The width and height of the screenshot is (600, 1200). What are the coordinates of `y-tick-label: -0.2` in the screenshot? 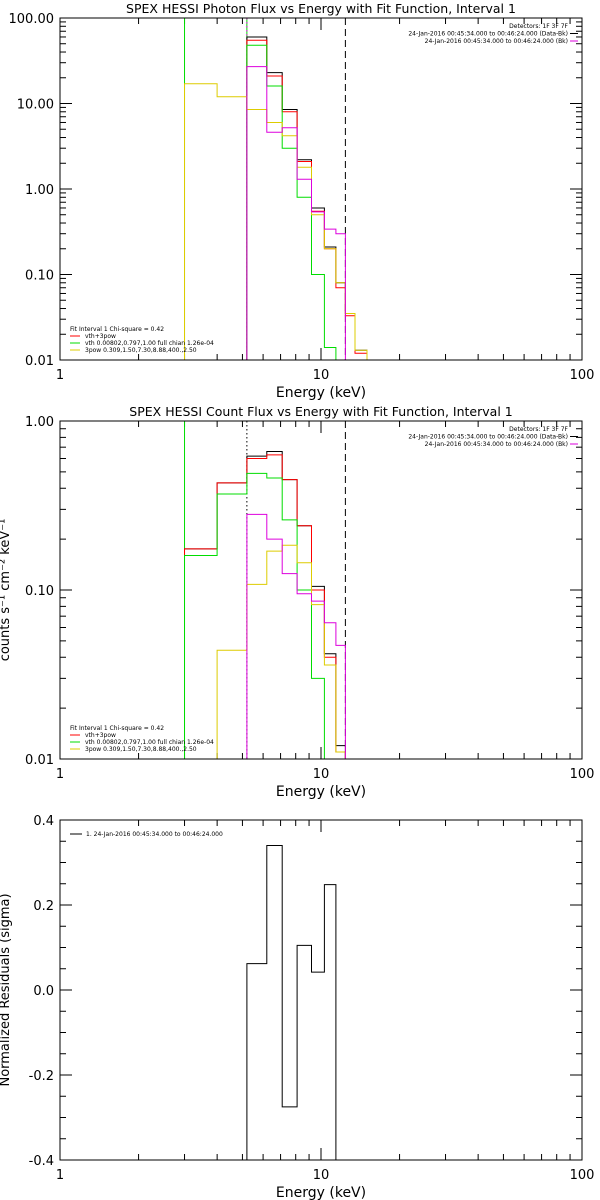 It's located at (41, 1076).